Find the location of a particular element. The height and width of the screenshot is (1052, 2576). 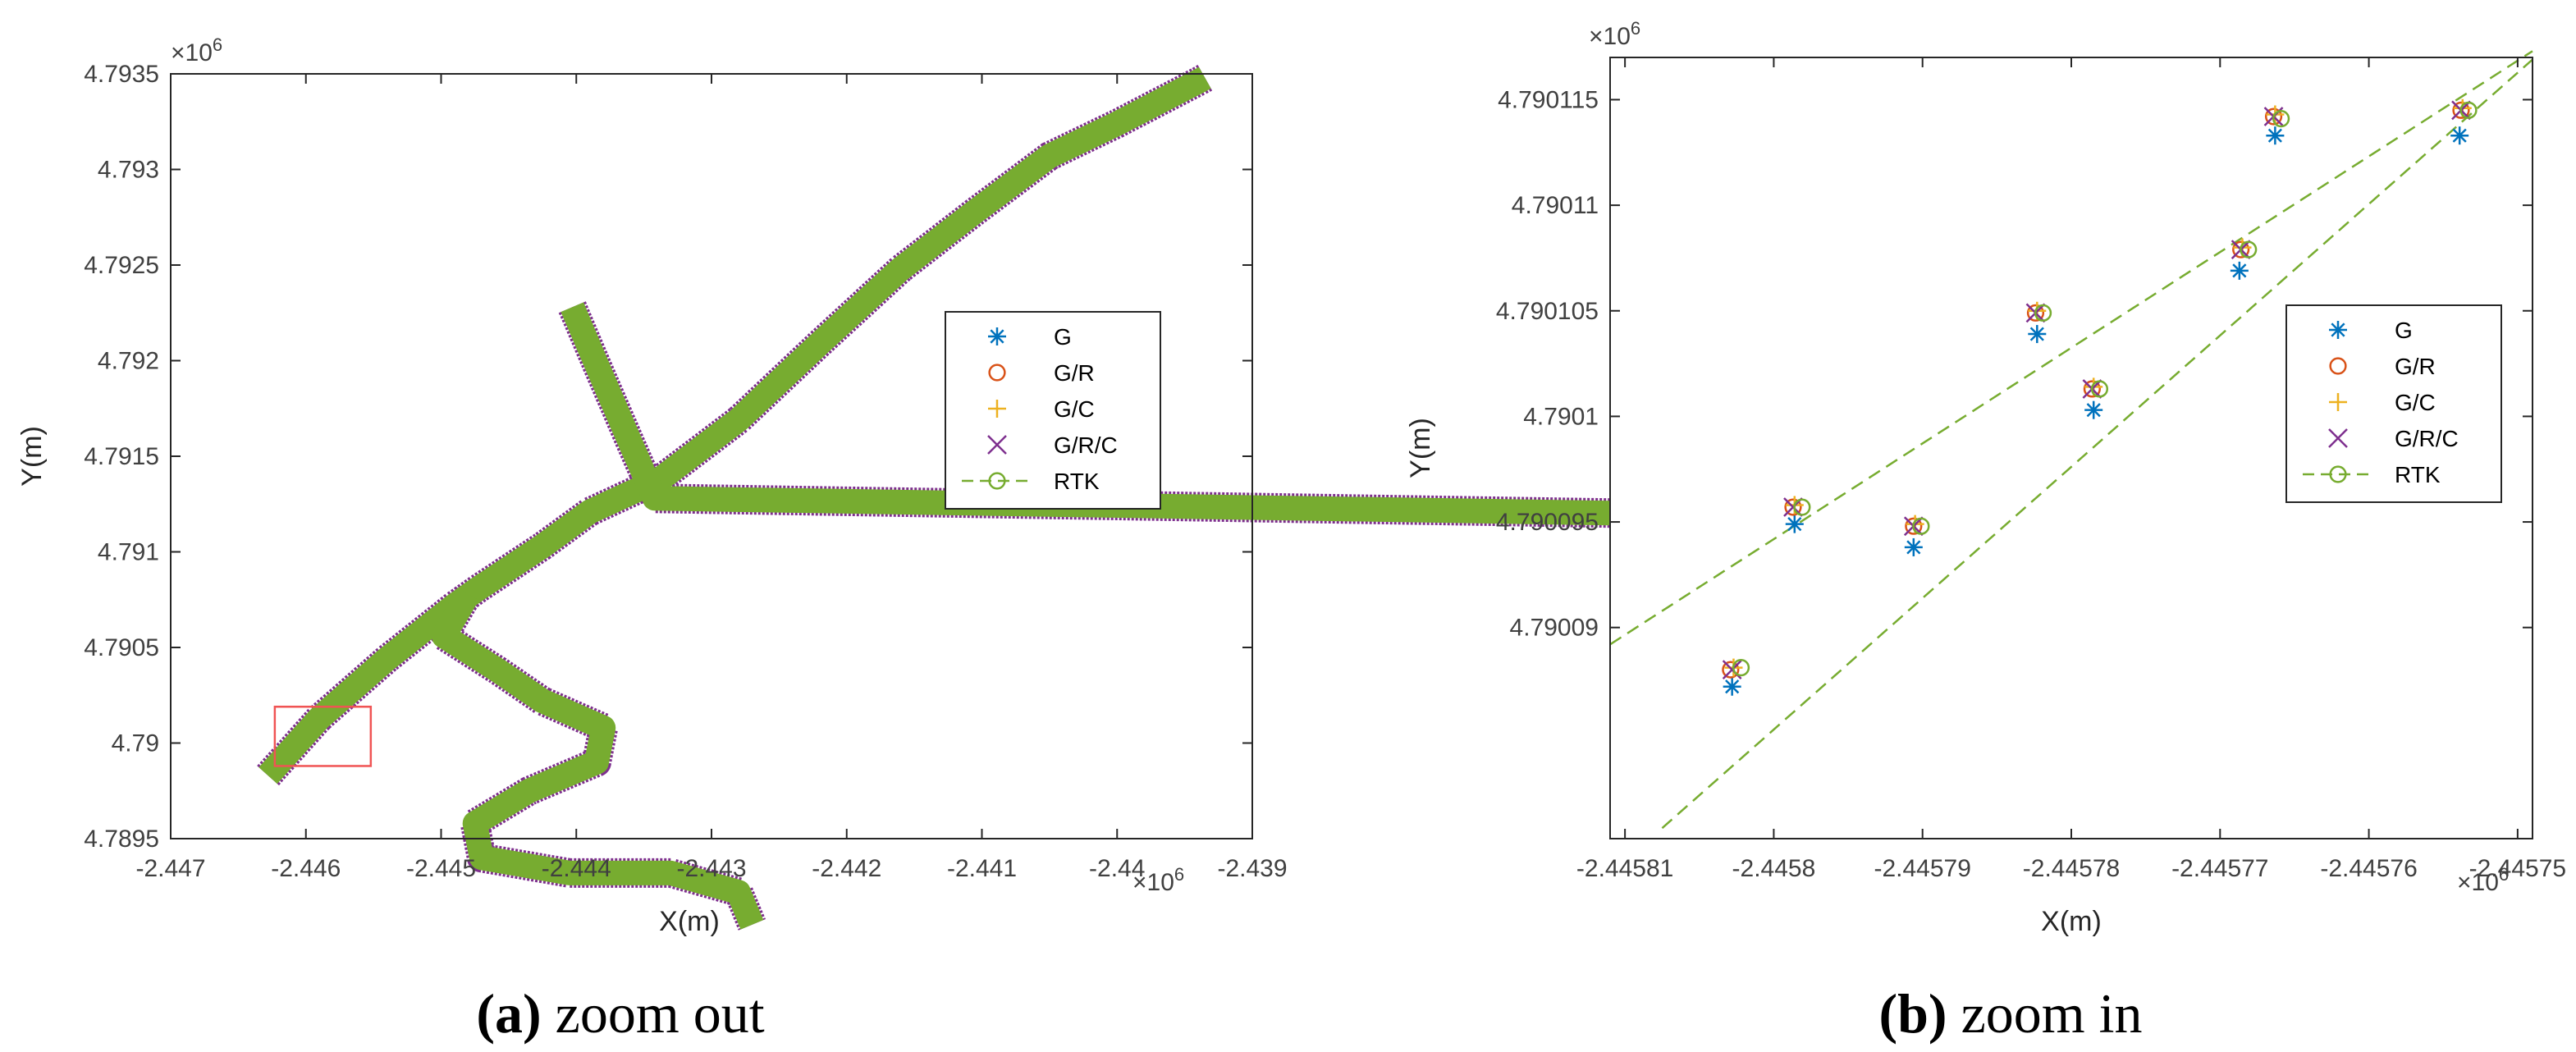

panel-a-x-axis-label: X(m) is located at coordinates (689, 921).